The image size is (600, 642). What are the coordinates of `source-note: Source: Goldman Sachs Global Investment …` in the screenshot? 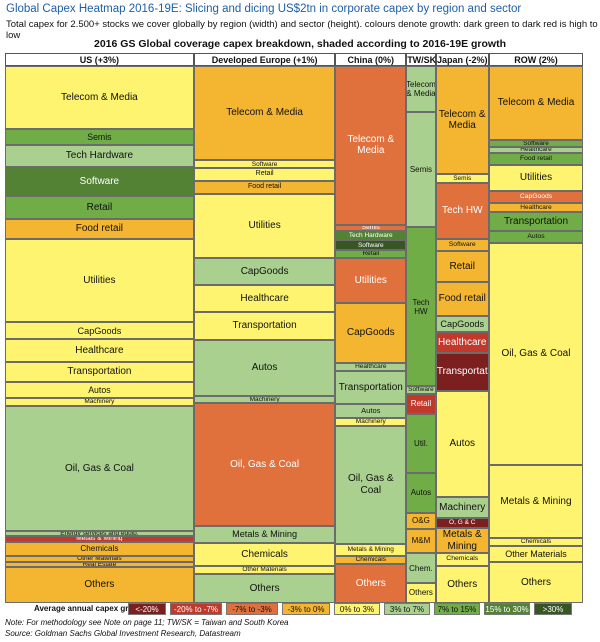 It's located at (123, 633).